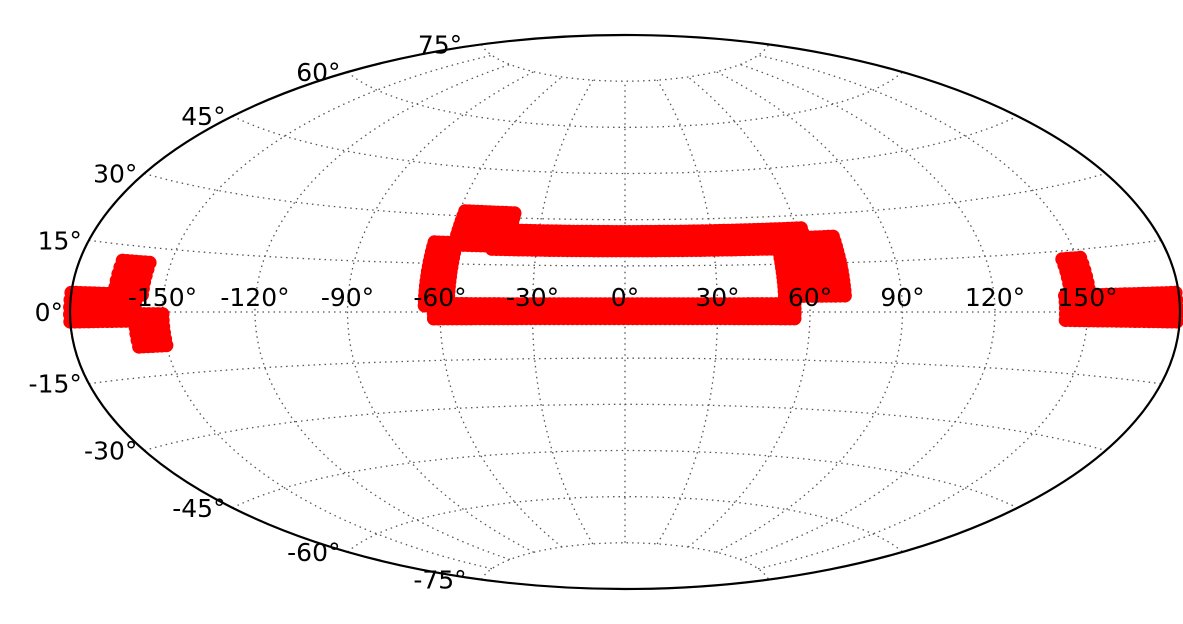 This screenshot has width=1183, height=624. I want to click on x-tick-label: 120°, so click(995, 297).